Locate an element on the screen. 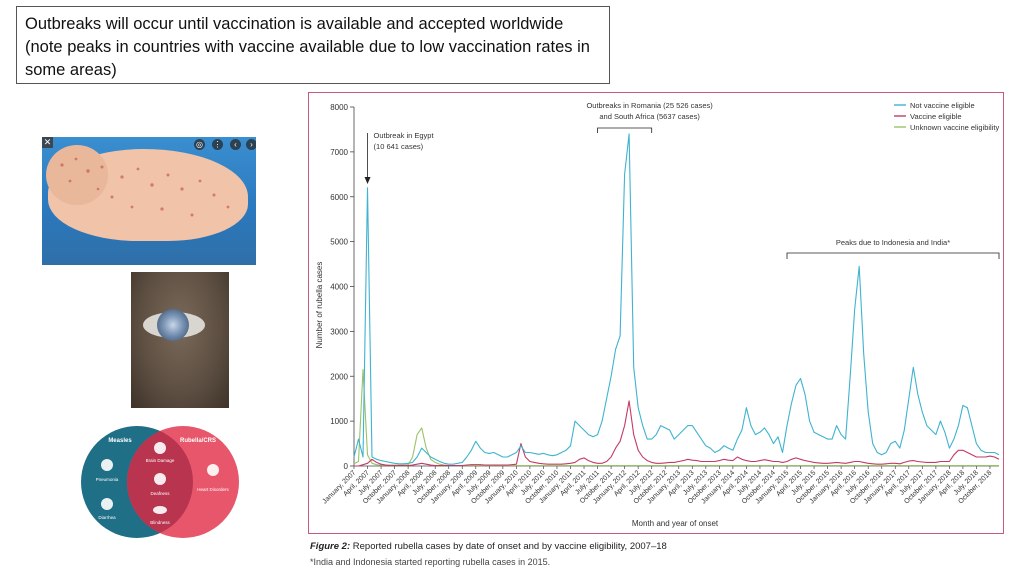 Image resolution: width=1024 pixels, height=576 pixels. ear-icon is located at coordinates (160, 479).